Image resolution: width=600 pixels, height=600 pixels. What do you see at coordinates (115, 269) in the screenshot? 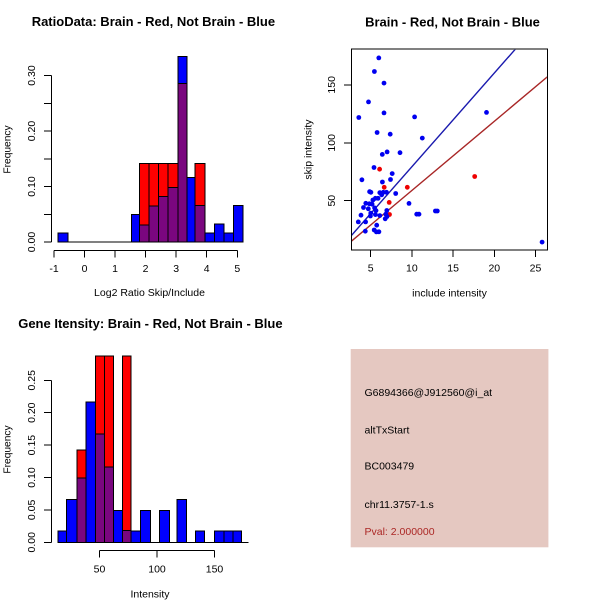
I see `svg-text: 1` at bounding box center [115, 269].